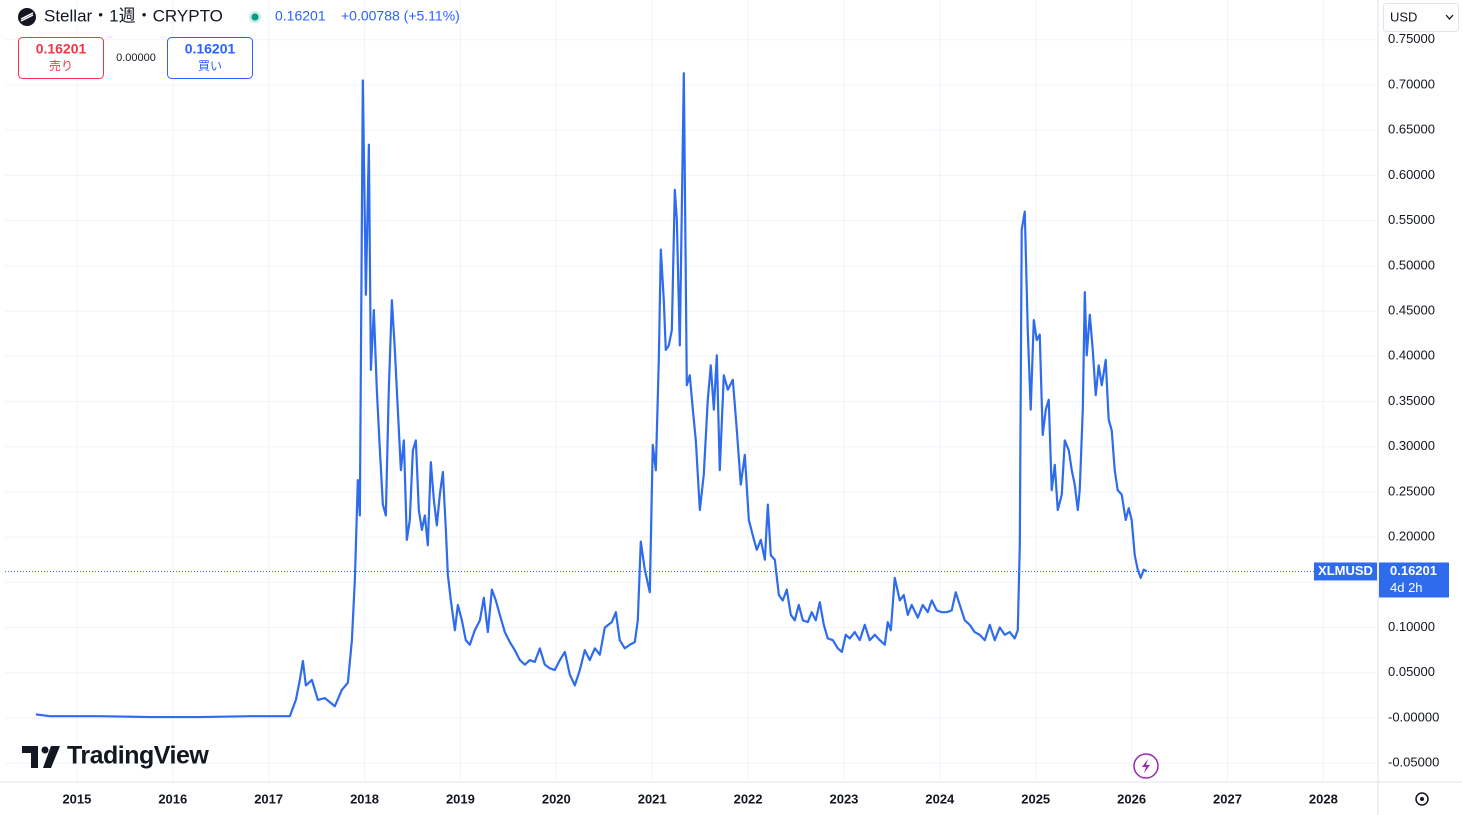 Image resolution: width=1462 pixels, height=815 pixels. What do you see at coordinates (1449, 17) in the screenshot?
I see `dropdown-arrow` at bounding box center [1449, 17].